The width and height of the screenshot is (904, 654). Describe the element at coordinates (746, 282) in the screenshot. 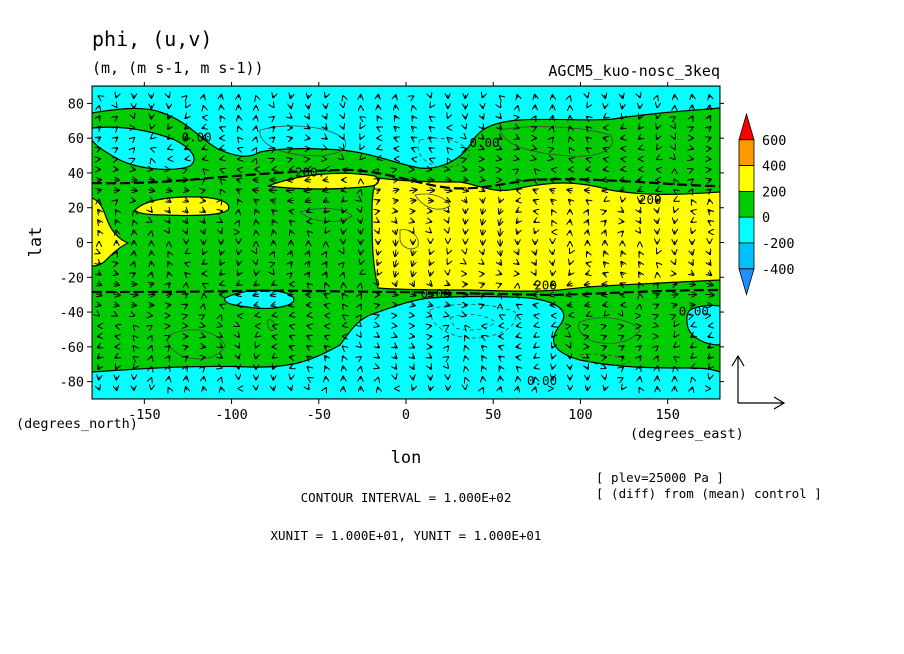

I see `colorbar-cap-bottom` at that location.